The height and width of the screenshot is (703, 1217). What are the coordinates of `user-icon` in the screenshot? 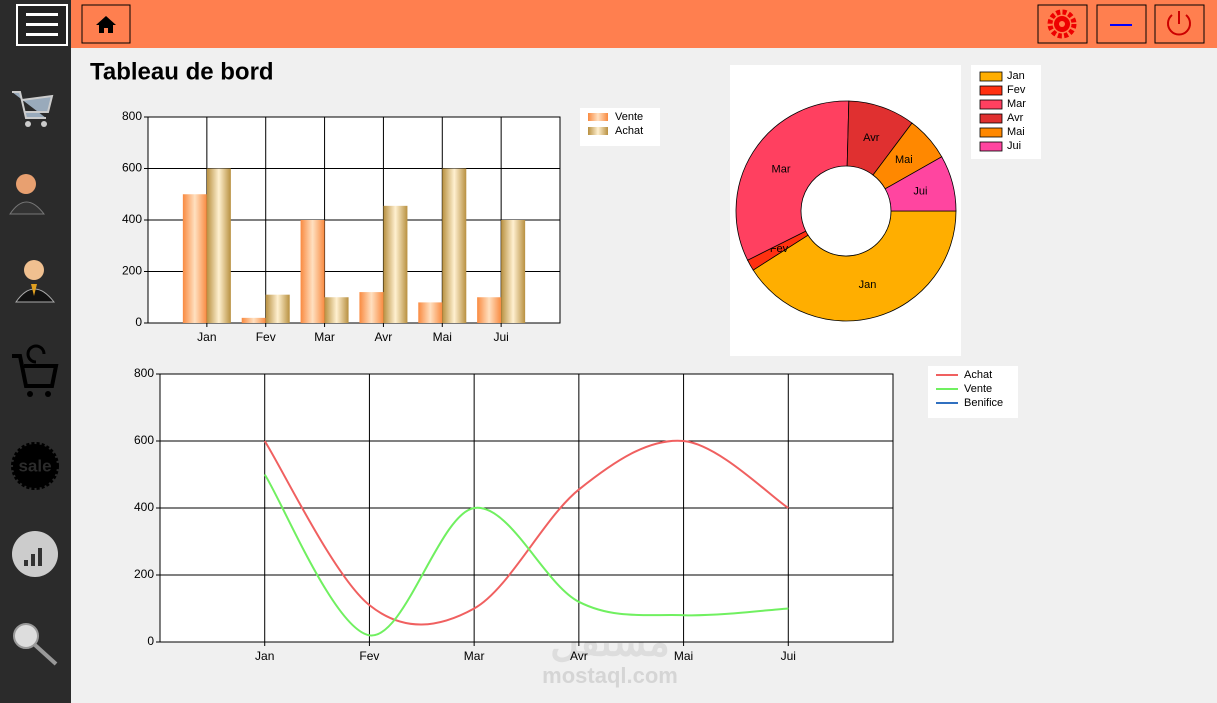 It's located at (35, 281).